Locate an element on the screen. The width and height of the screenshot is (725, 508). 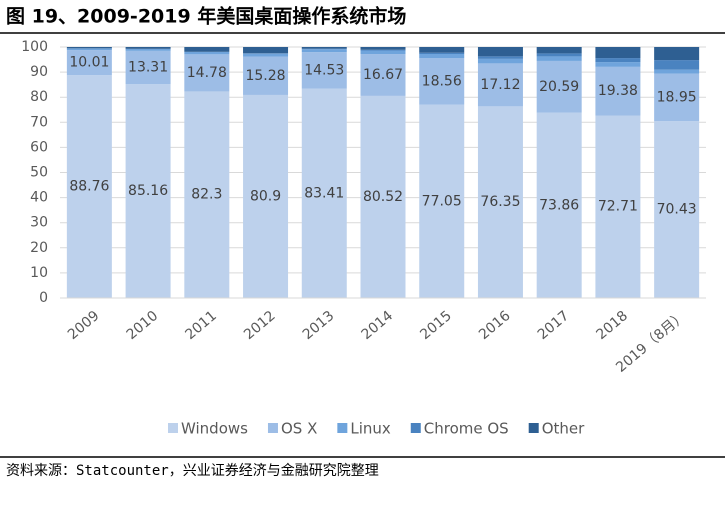
x-tick-label: 2016 is located at coordinates (495, 325).